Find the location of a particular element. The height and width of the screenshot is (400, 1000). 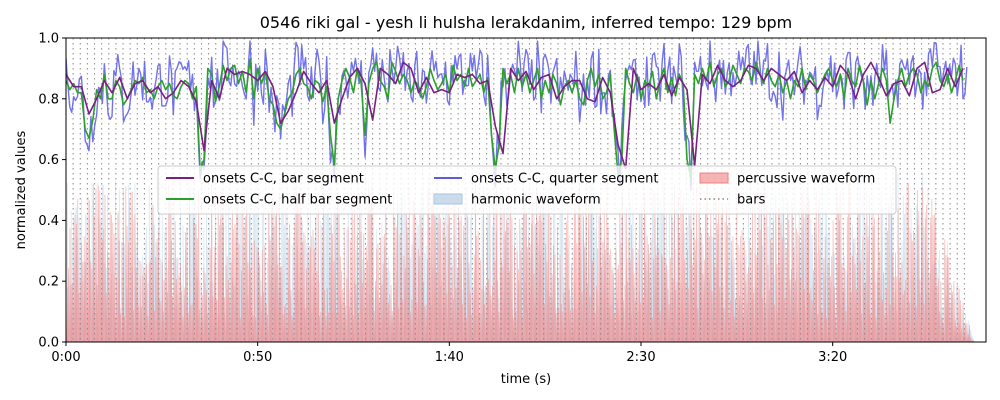

y-axis-label: normalized values is located at coordinates (21, 189).